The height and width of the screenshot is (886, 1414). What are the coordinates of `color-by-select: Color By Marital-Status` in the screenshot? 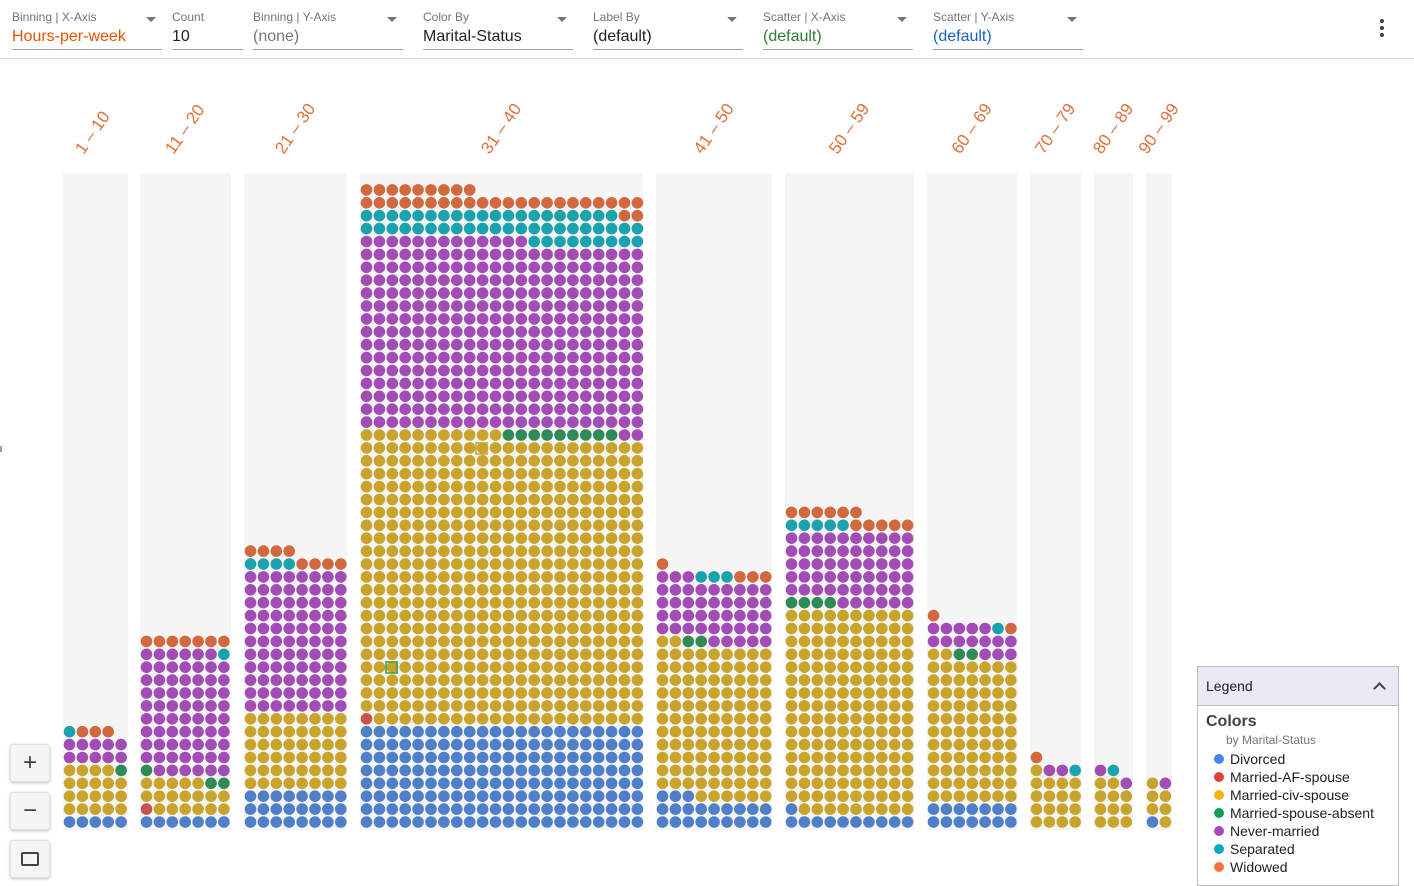 It's located at (498, 29).